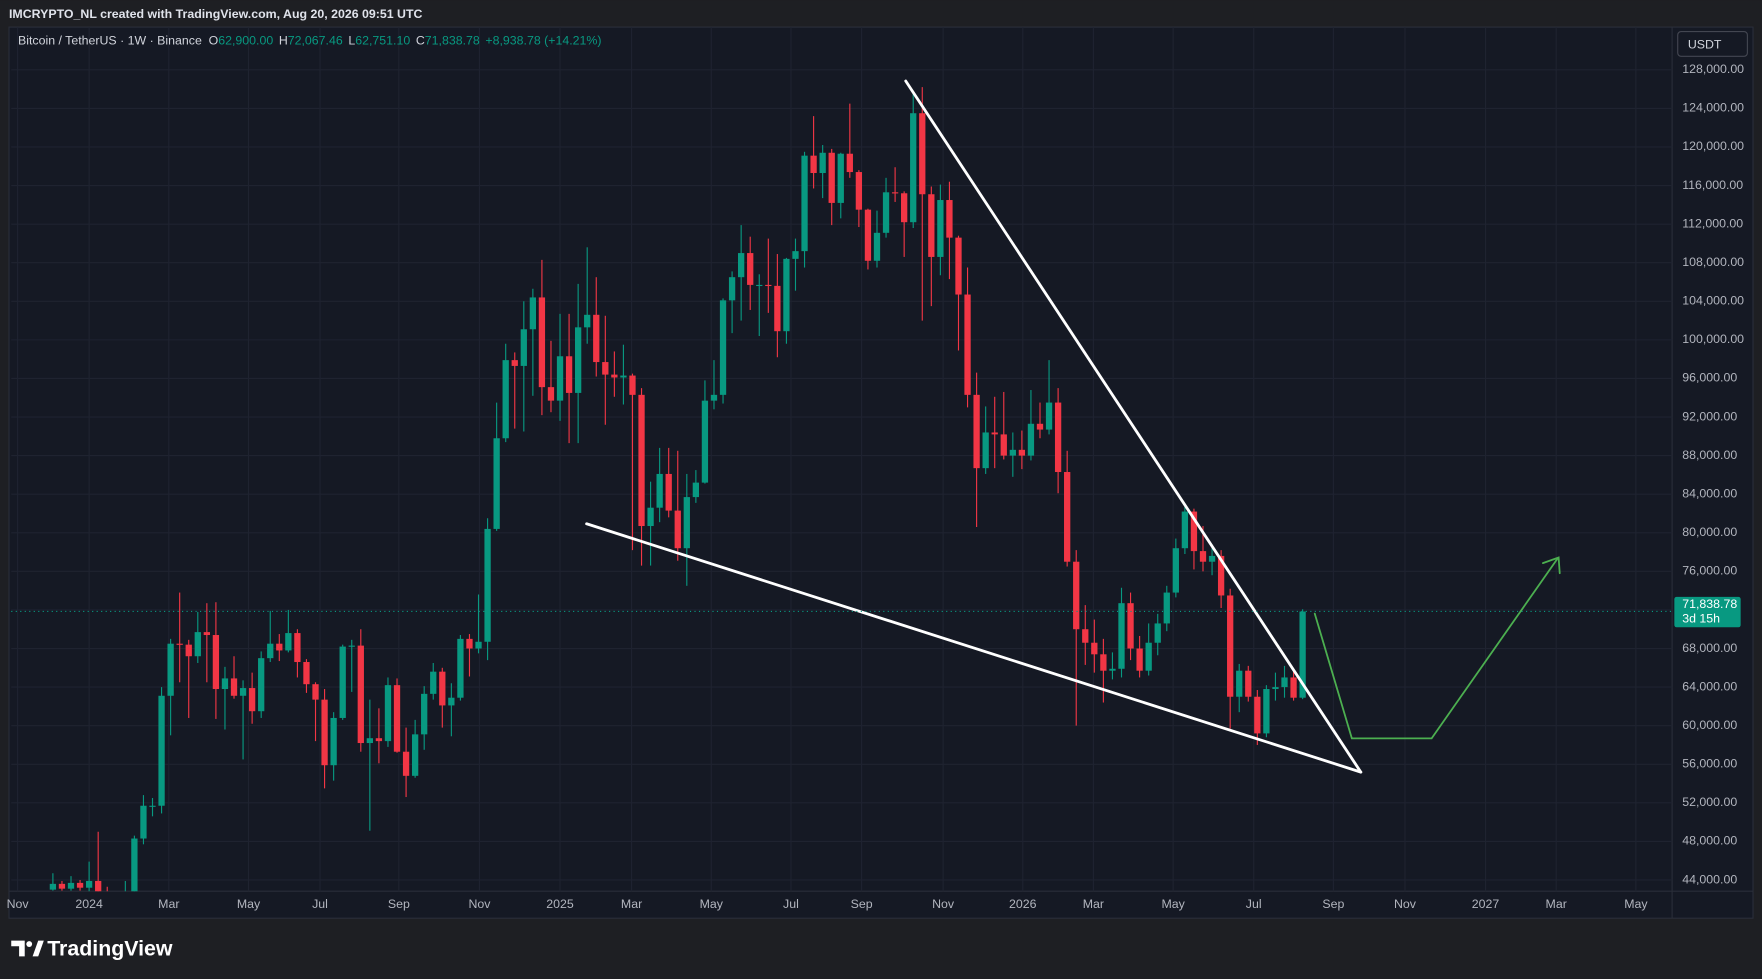  What do you see at coordinates (1709, 416) in the screenshot?
I see `y-tick-label: 92,000.00` at bounding box center [1709, 416].